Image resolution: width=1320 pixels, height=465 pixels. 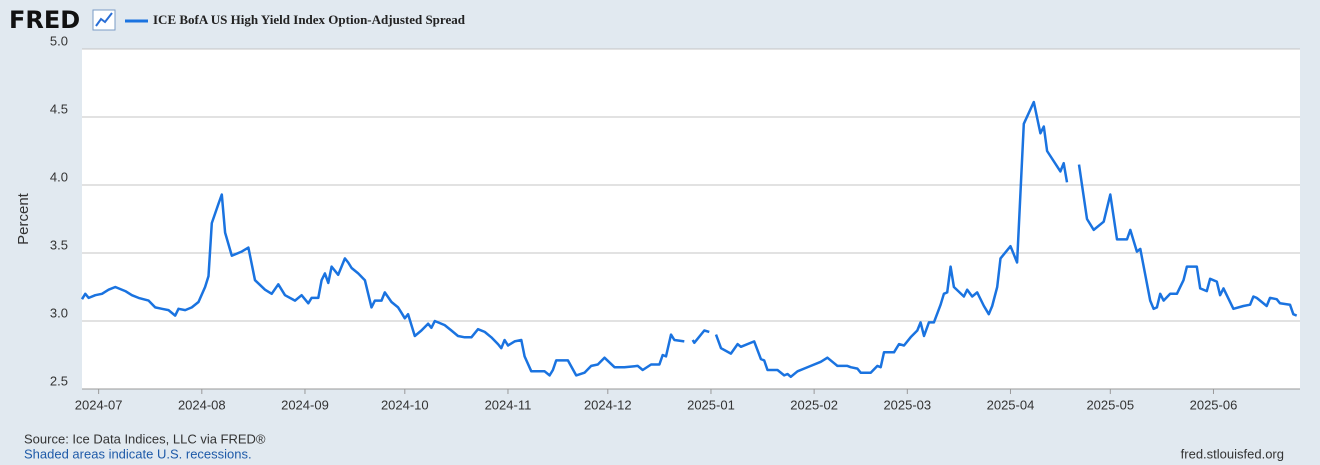 I want to click on x-tick-label: 2024-09, so click(x=305, y=404).